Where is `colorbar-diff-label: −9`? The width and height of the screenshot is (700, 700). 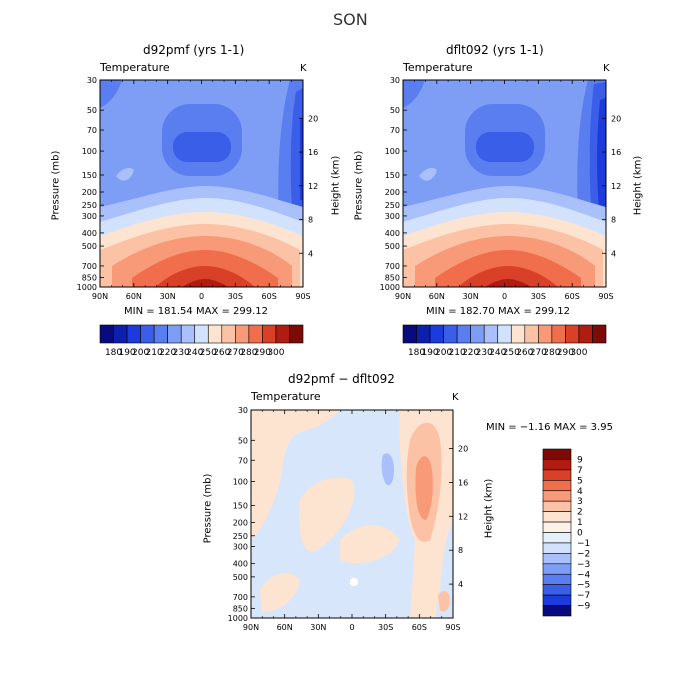
colorbar-diff-label: −9 is located at coordinates (584, 607).